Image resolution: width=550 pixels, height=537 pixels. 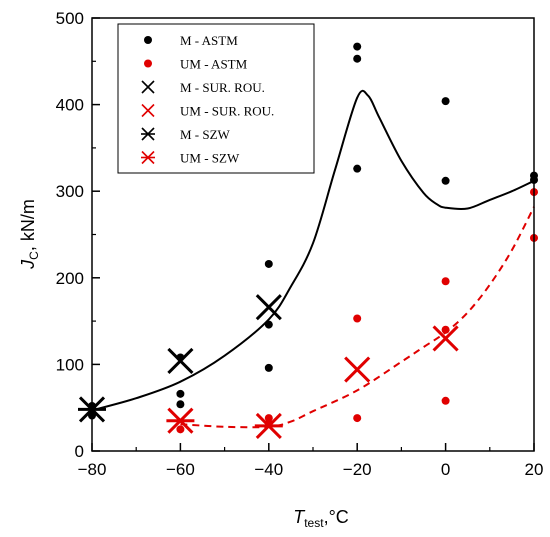 I want to click on legend-label: UM - SUR. ROU., so click(x=227, y=111).